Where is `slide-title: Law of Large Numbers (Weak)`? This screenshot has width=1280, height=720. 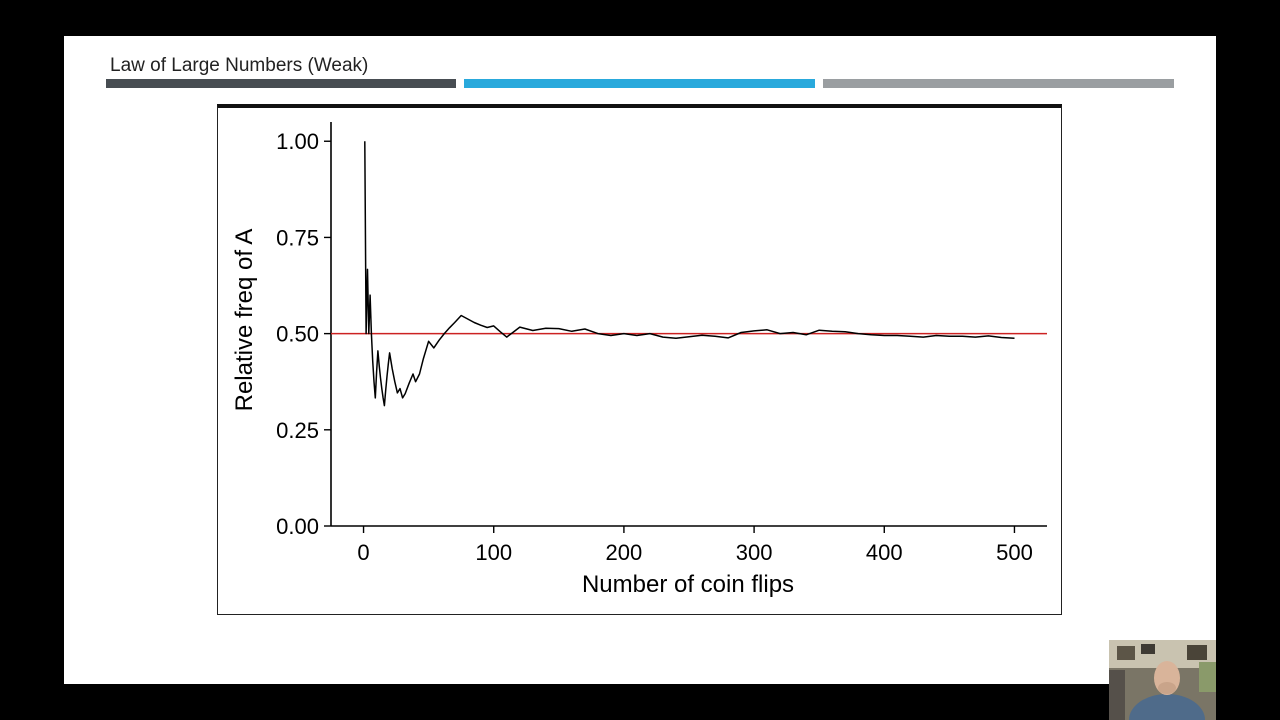 slide-title: Law of Large Numbers (Weak) is located at coordinates (239, 65).